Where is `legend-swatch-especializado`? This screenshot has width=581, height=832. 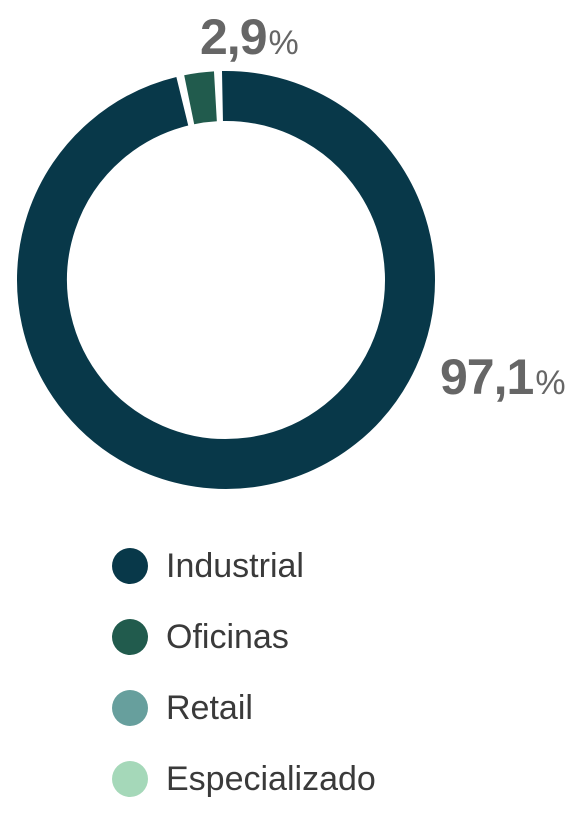
legend-swatch-especializado is located at coordinates (130, 779).